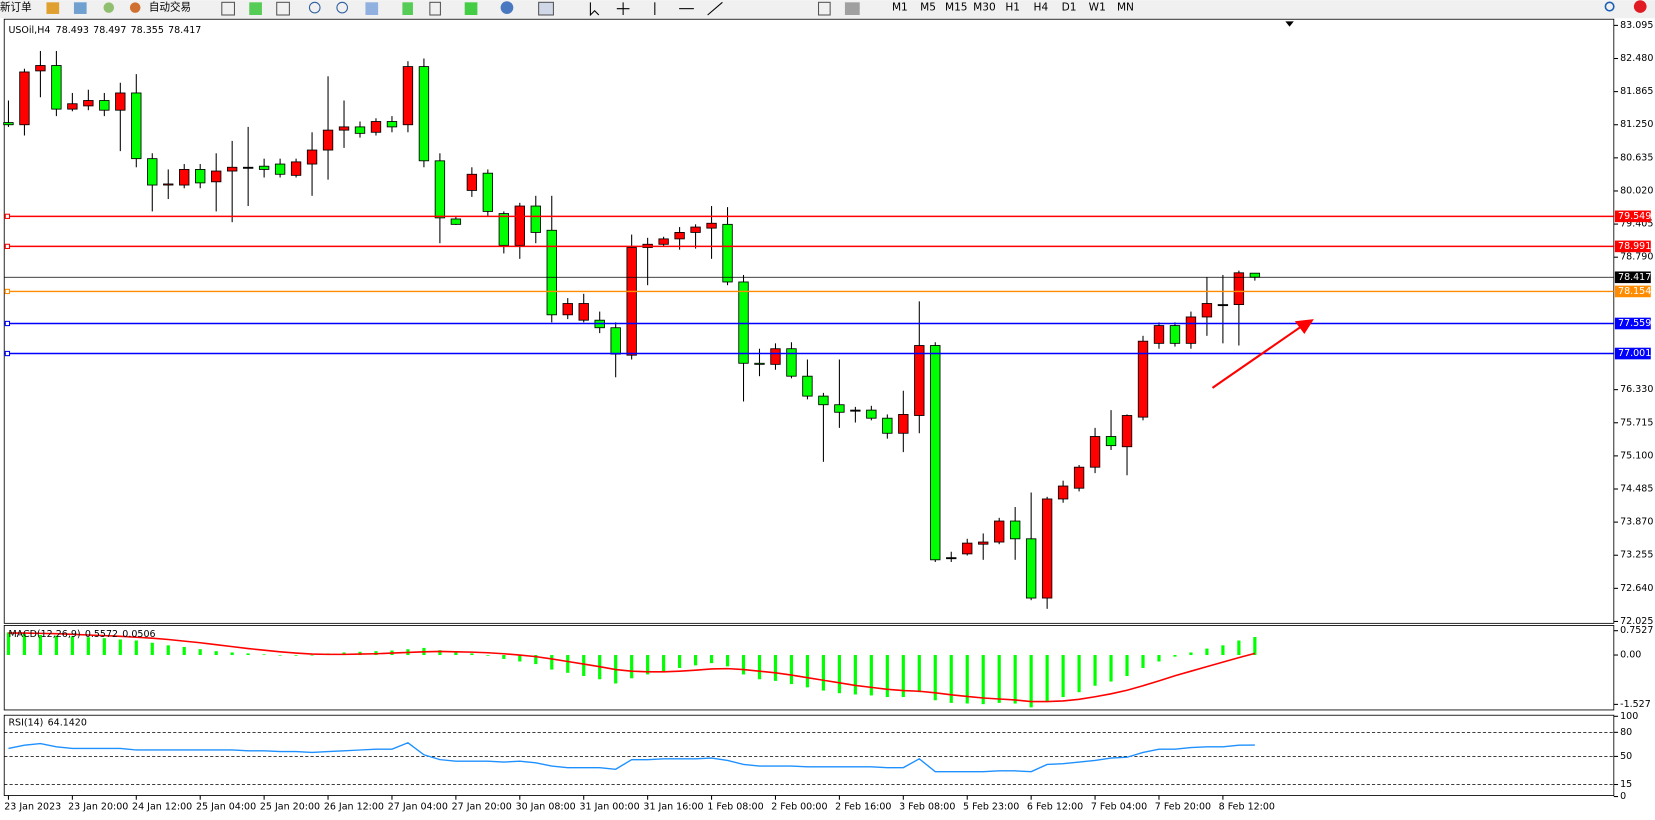 The height and width of the screenshot is (820, 1655). I want to click on x-tick-label: 30 Jan 08:00, so click(546, 807).